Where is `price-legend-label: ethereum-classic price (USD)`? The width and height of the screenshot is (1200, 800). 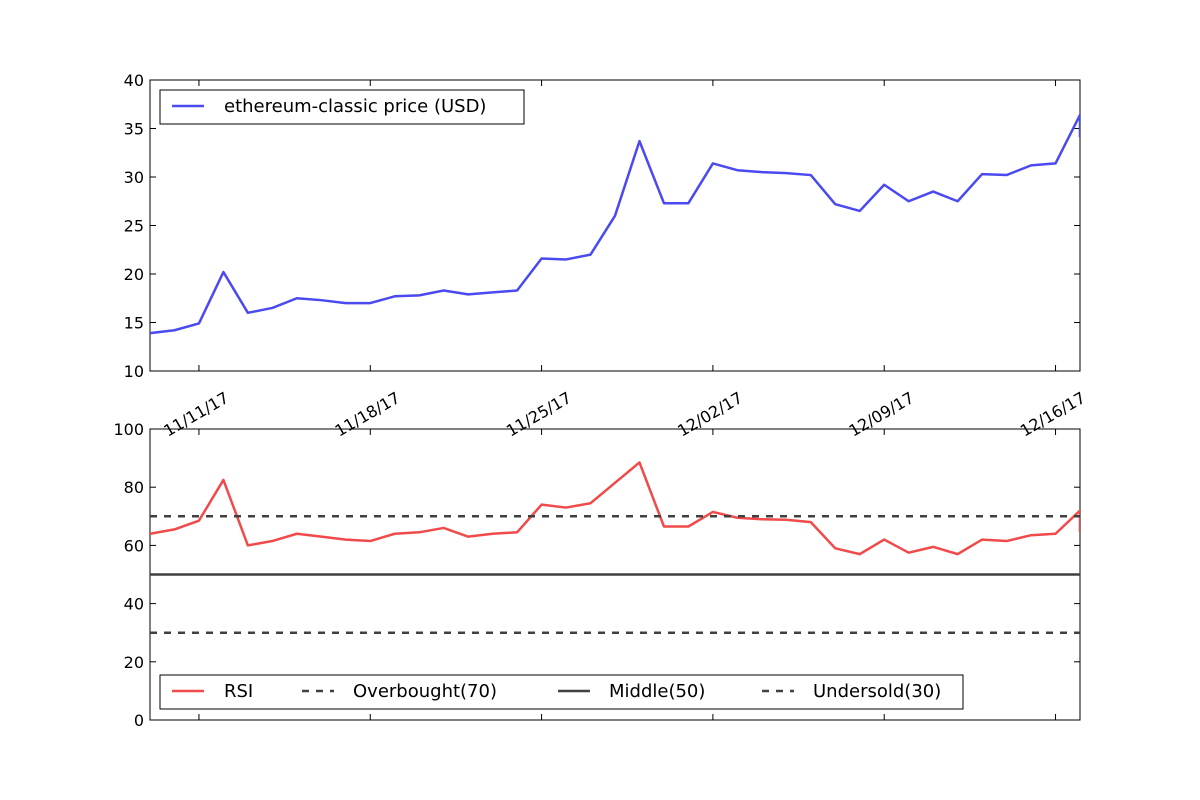 price-legend-label: ethereum-classic price (USD) is located at coordinates (355, 106).